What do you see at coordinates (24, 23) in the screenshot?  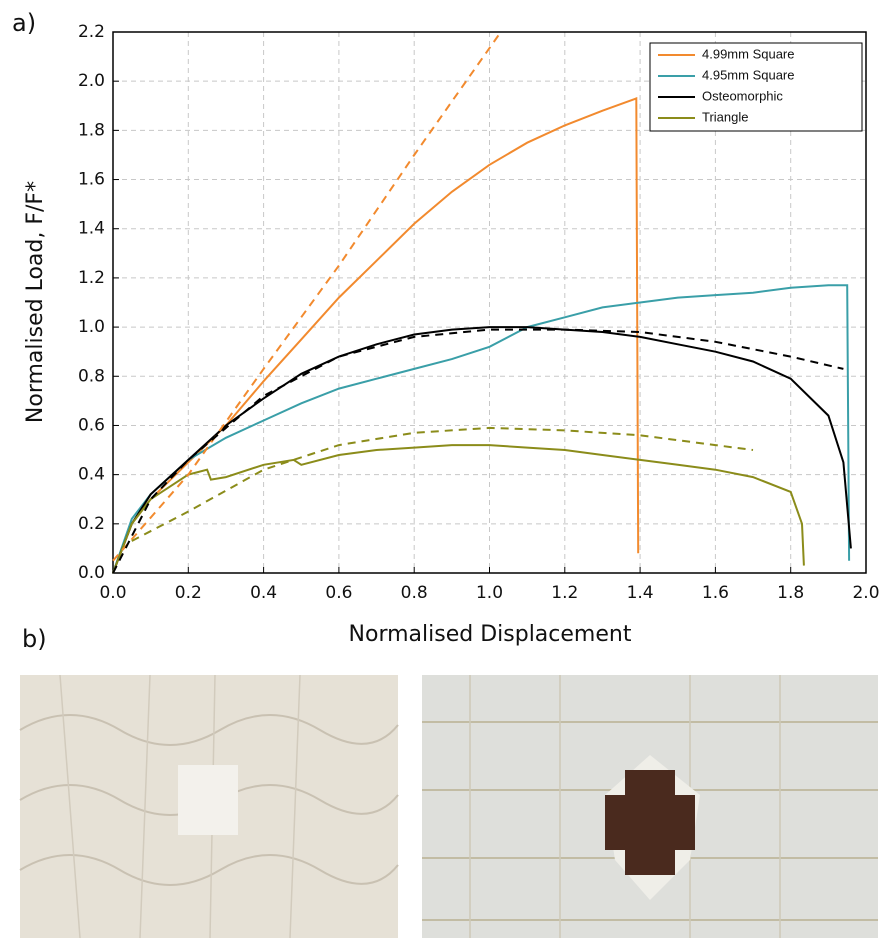 I see `panel-label: a)` at bounding box center [24, 23].